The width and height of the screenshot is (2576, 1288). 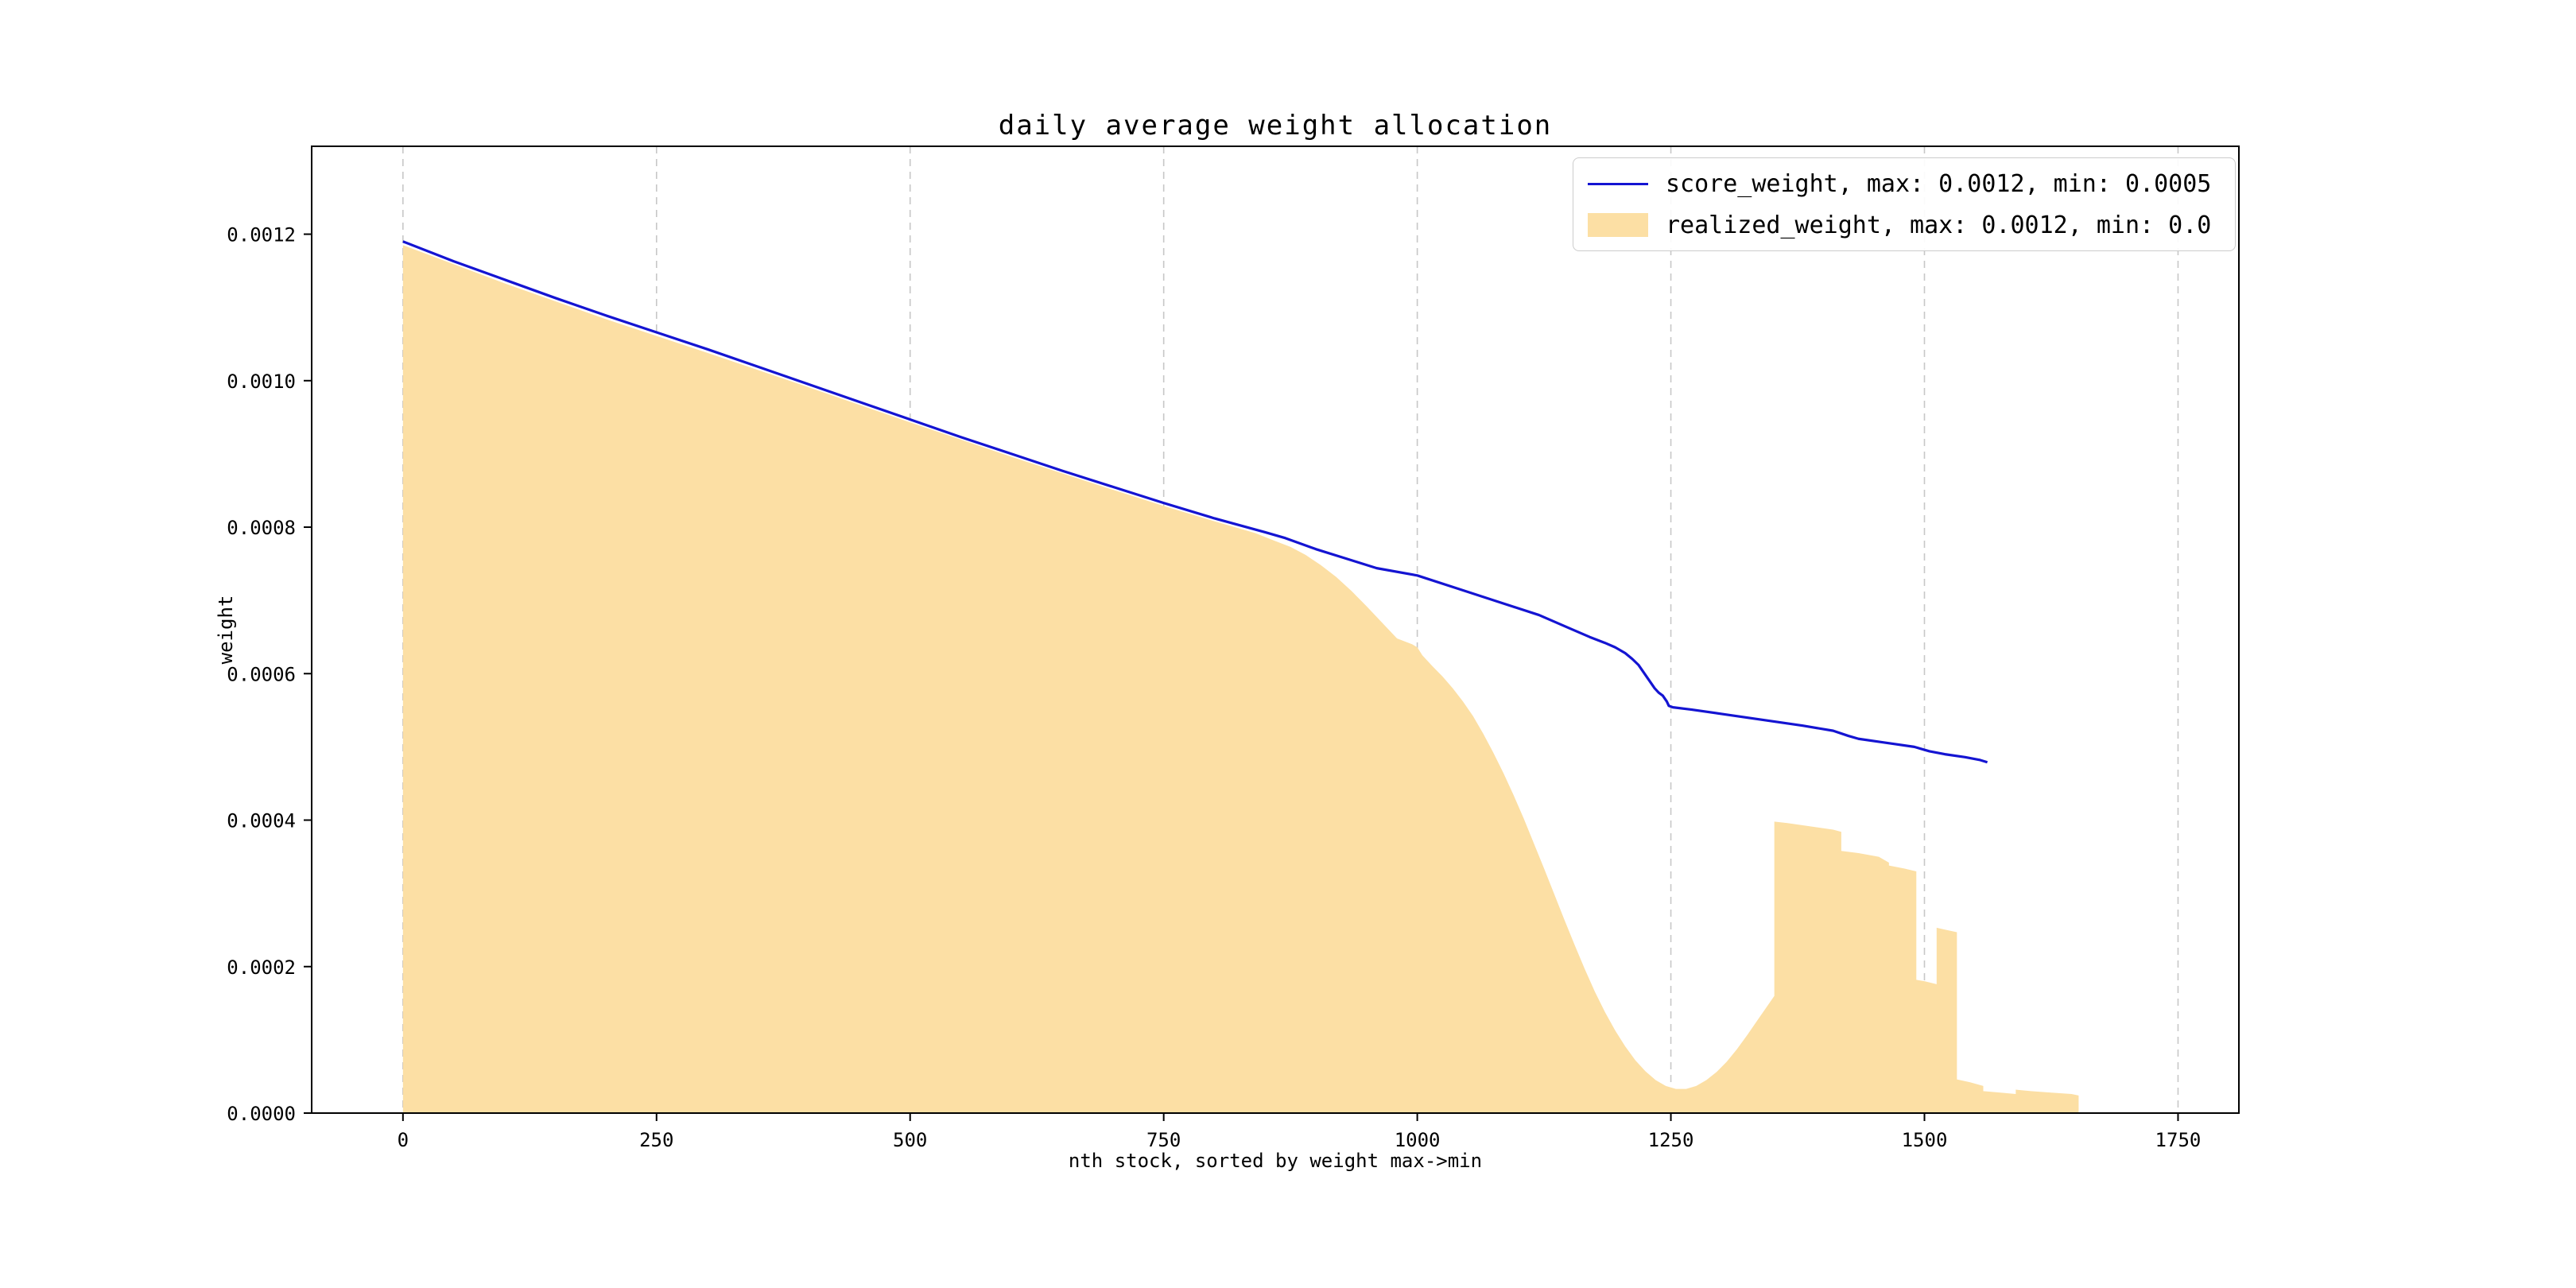 I want to click on y-tick-label: 0.0000, so click(x=261, y=1114).